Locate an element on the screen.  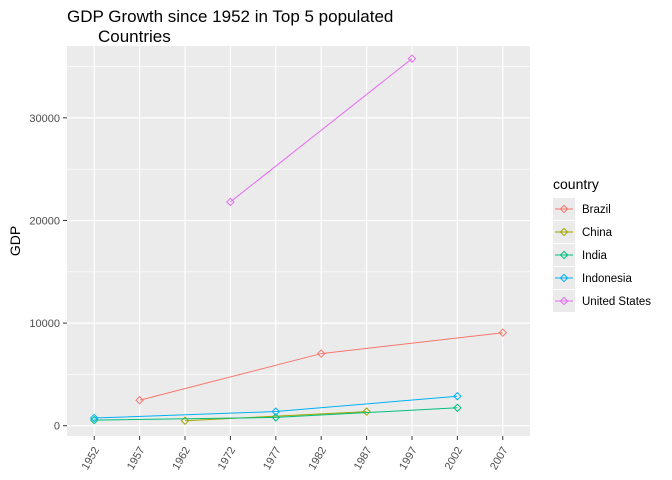
y-axis: 0 10000 20000 30000 is located at coordinates (48, 273).